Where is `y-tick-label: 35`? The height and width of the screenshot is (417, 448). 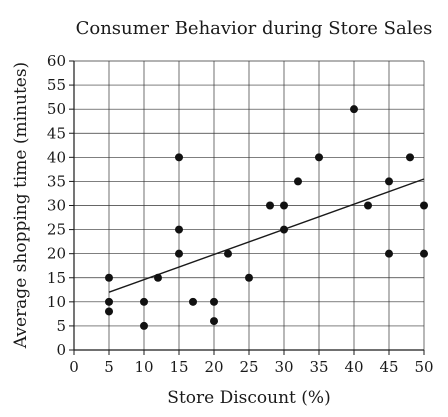
y-tick-label: 35 is located at coordinates (56, 181).